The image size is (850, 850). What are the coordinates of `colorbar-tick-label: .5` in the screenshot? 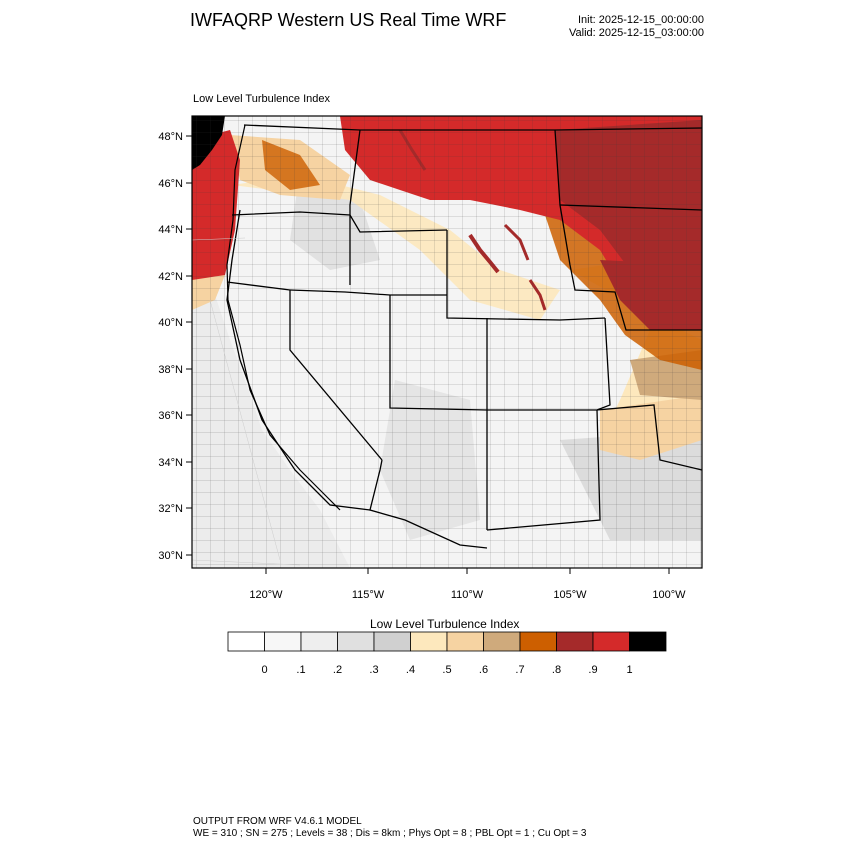 It's located at (446, 670).